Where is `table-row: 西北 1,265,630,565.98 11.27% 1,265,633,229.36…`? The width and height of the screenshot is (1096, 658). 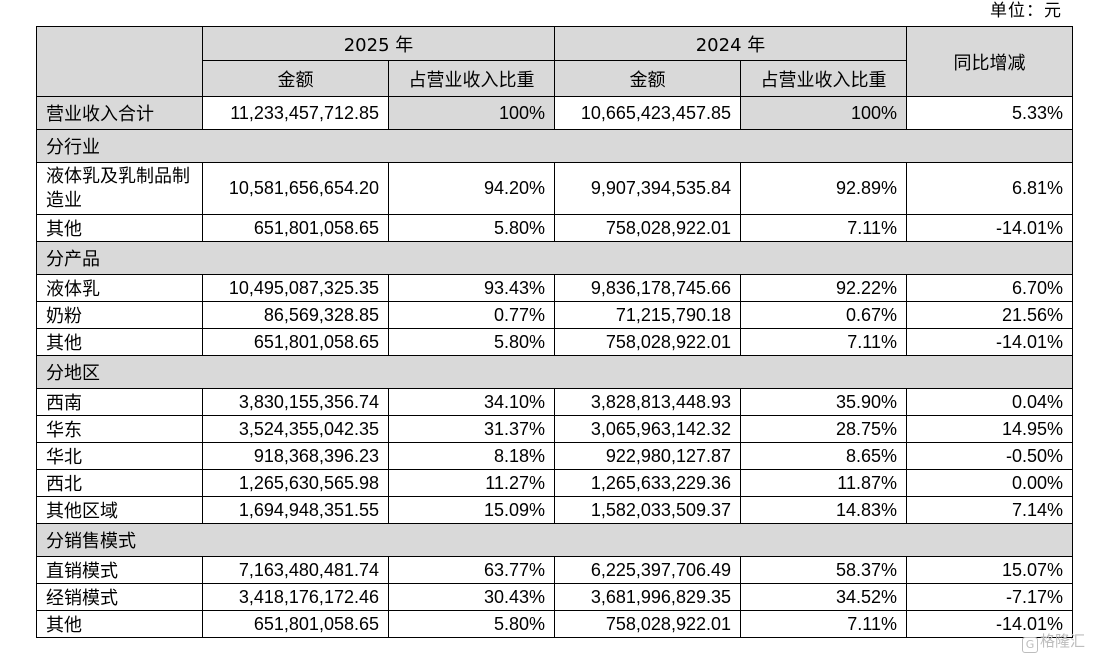
table-row: 西北 1,265,630,565.98 11.27% 1,265,633,229.36… is located at coordinates (554, 483).